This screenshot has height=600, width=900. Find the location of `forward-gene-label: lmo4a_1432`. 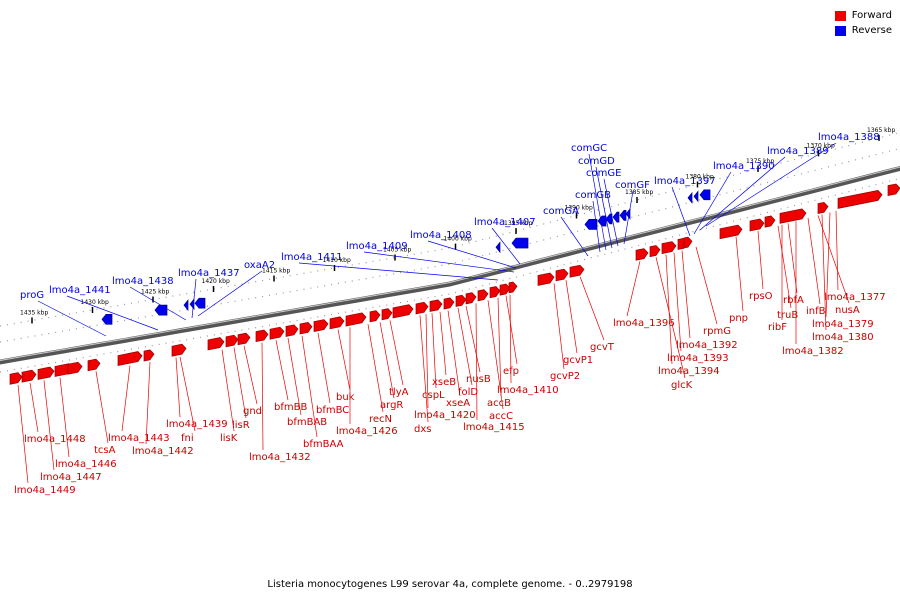

forward-gene-label: lmo4a_1432 is located at coordinates (280, 457).